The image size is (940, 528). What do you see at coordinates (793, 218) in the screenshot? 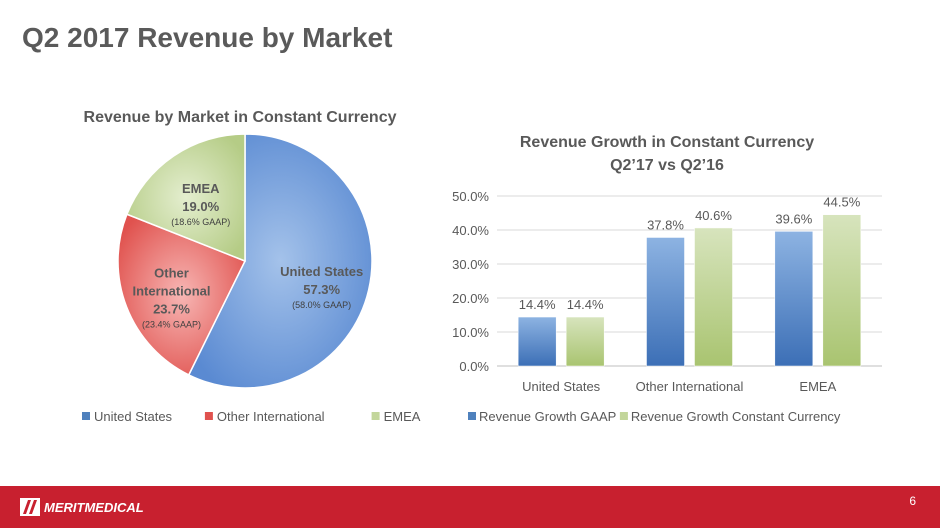
I see `bar-data-label: 39.6%` at bounding box center [793, 218].